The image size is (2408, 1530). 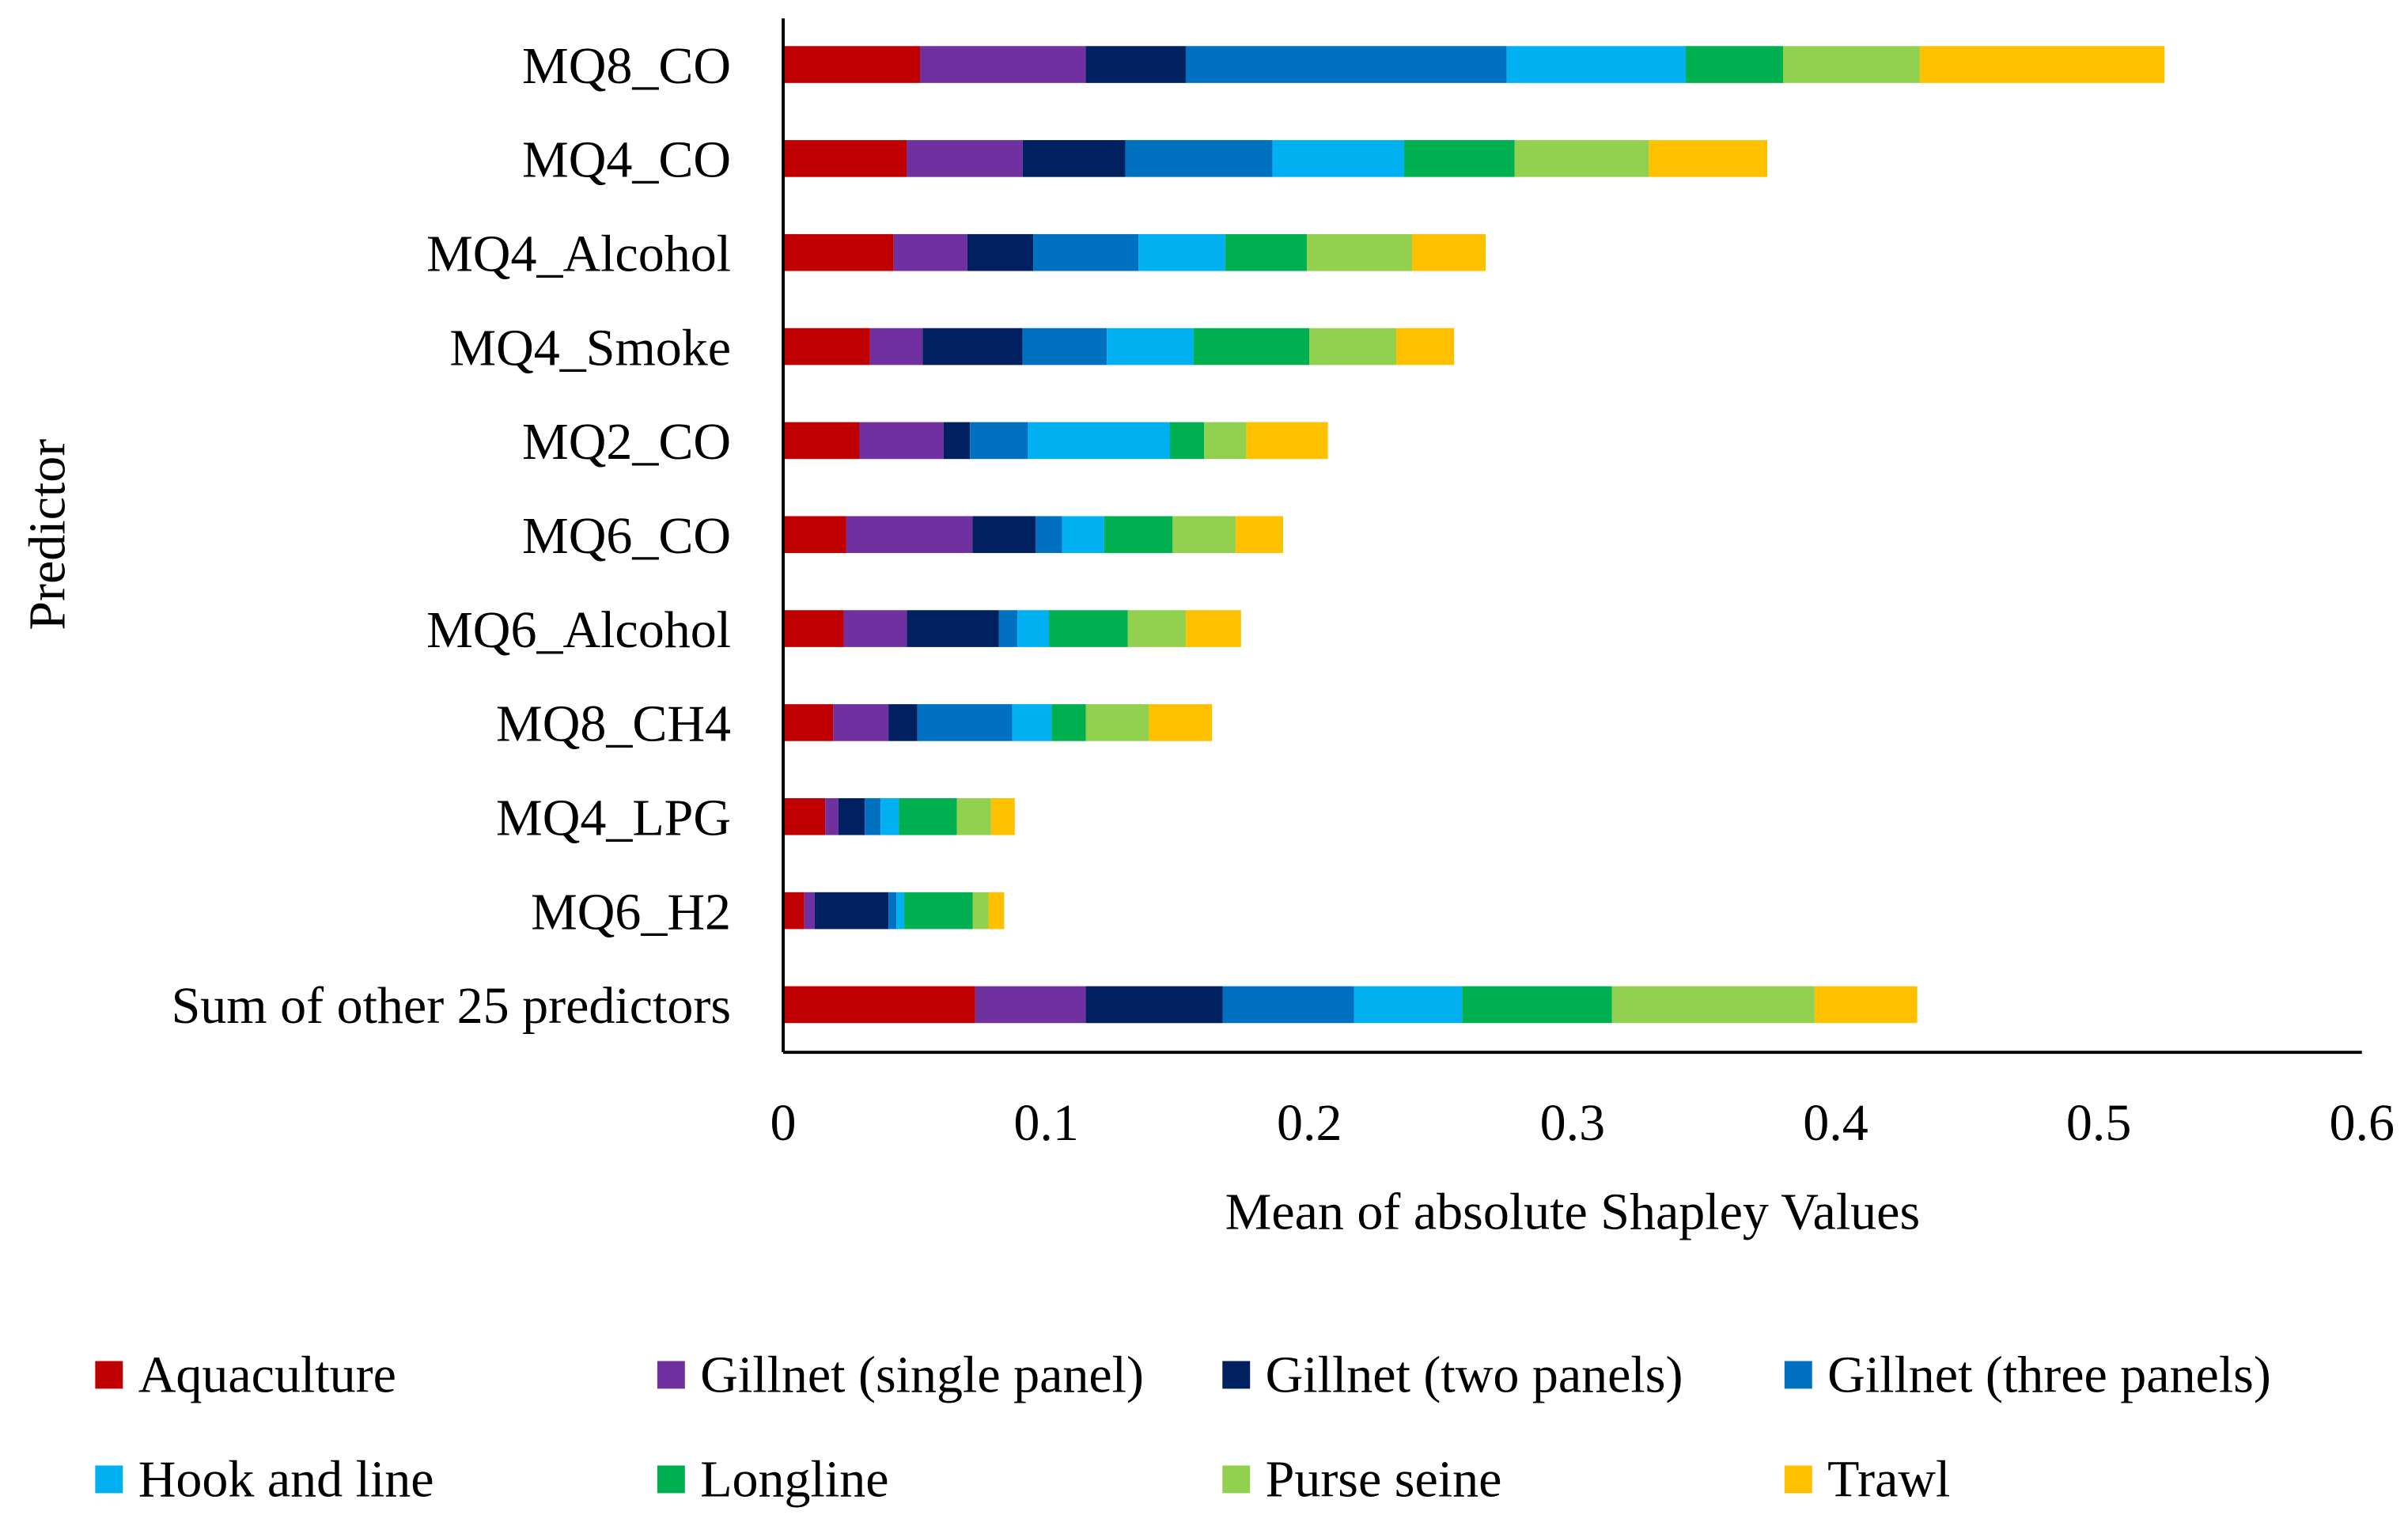 What do you see at coordinates (626, 66) in the screenshot?
I see `category-label: MQ8_CO` at bounding box center [626, 66].